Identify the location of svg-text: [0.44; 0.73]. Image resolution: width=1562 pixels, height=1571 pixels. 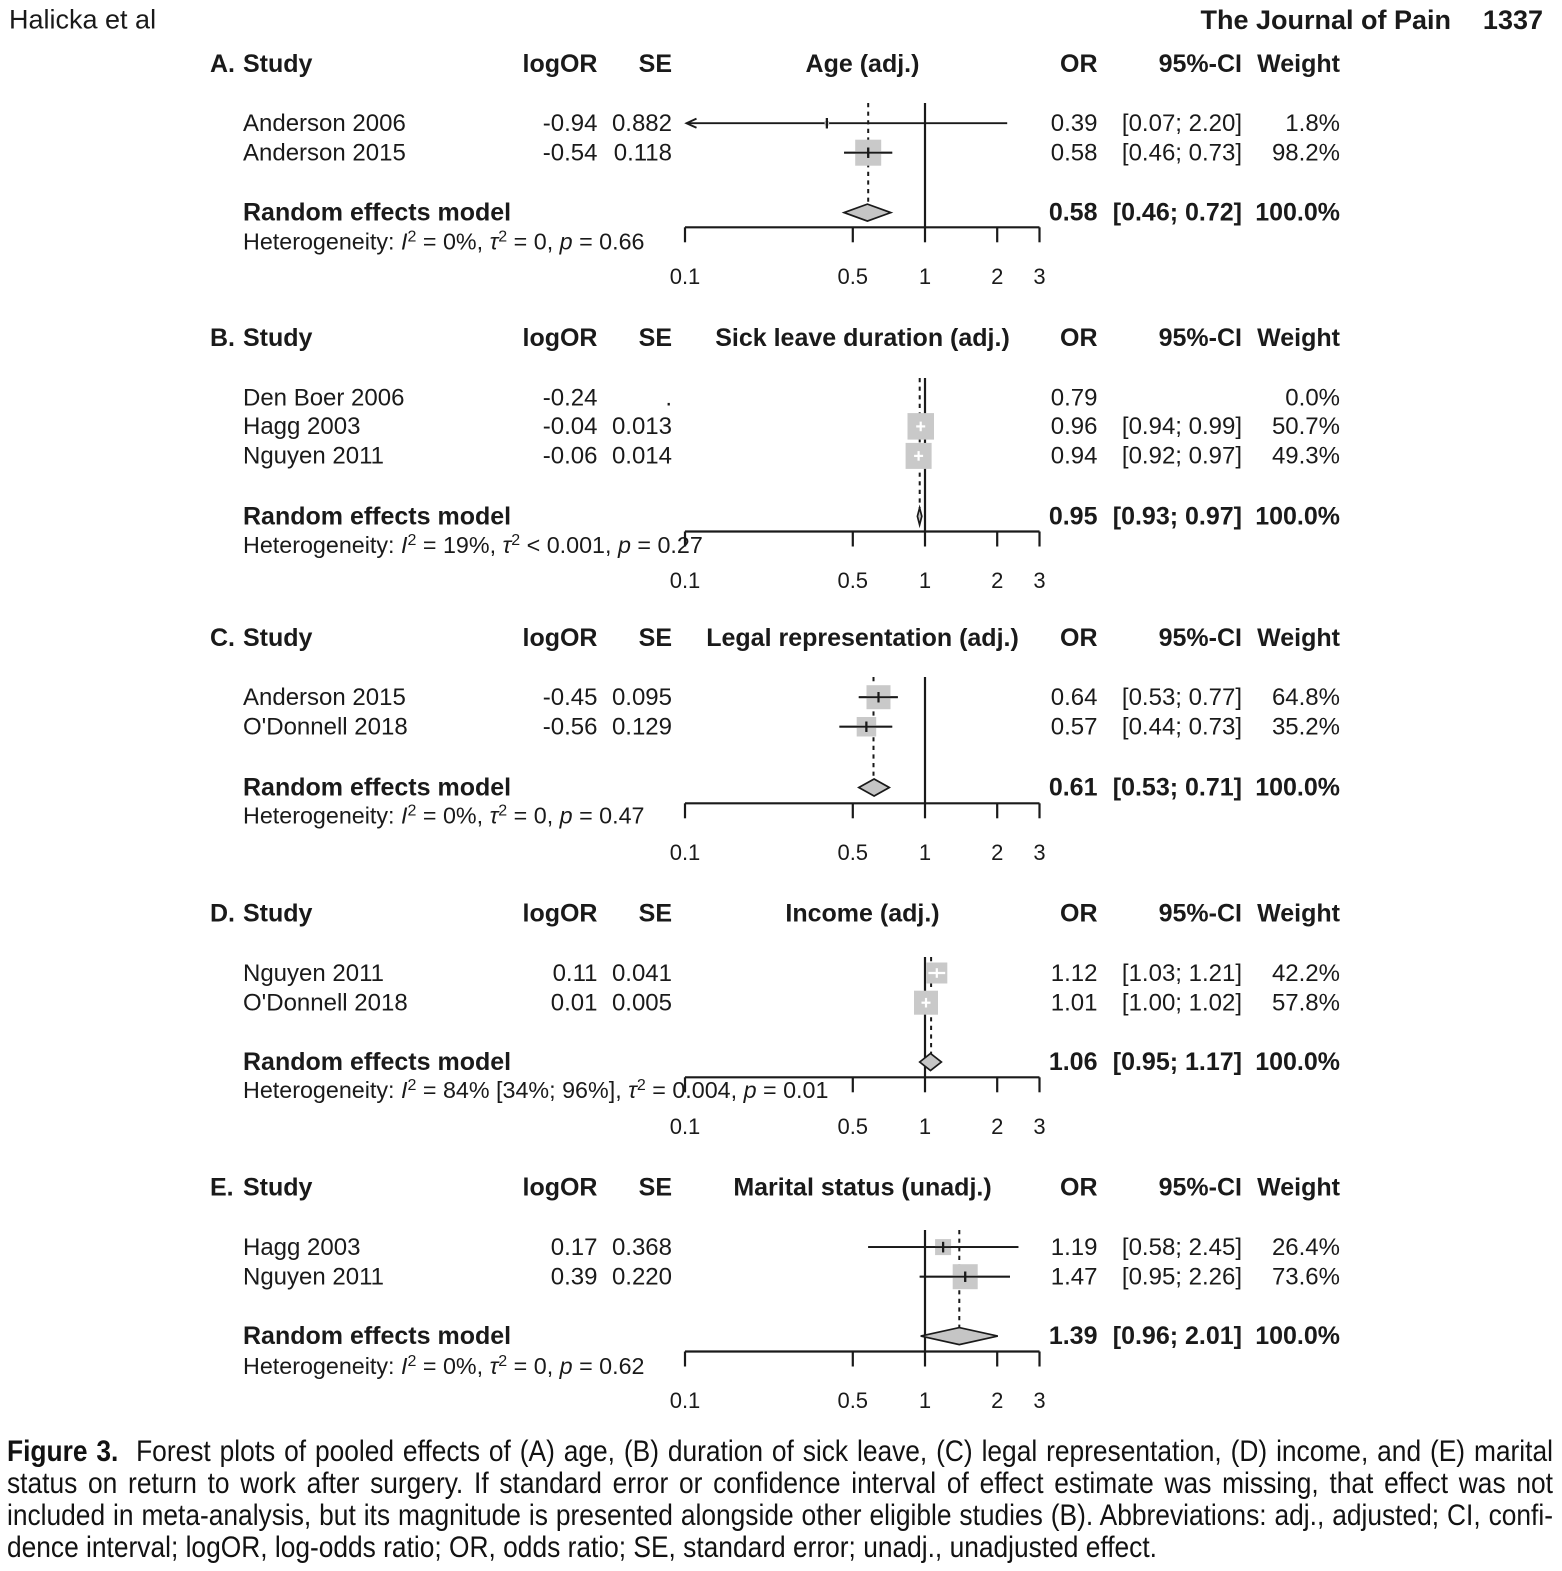
(1182, 727).